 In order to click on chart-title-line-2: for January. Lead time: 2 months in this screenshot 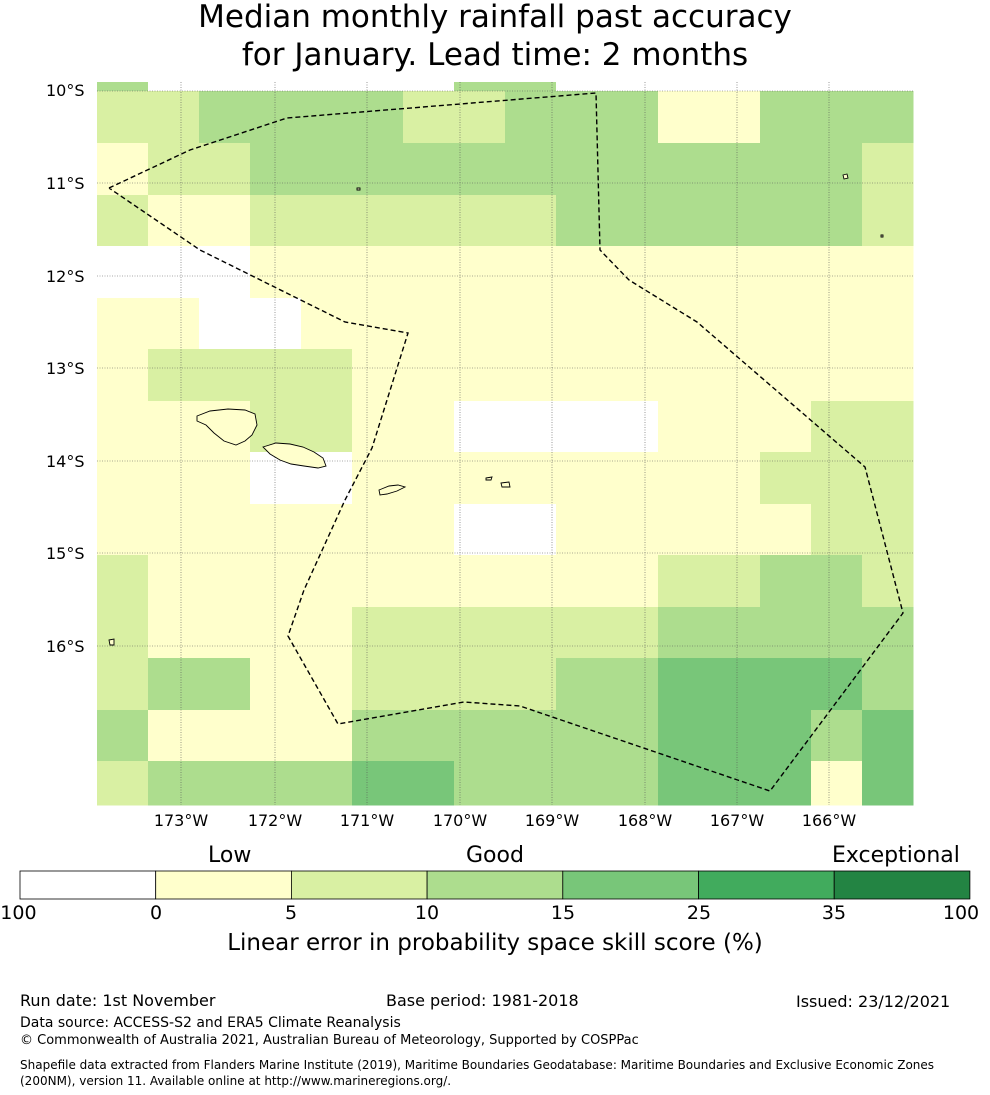, I will do `click(495, 55)`.